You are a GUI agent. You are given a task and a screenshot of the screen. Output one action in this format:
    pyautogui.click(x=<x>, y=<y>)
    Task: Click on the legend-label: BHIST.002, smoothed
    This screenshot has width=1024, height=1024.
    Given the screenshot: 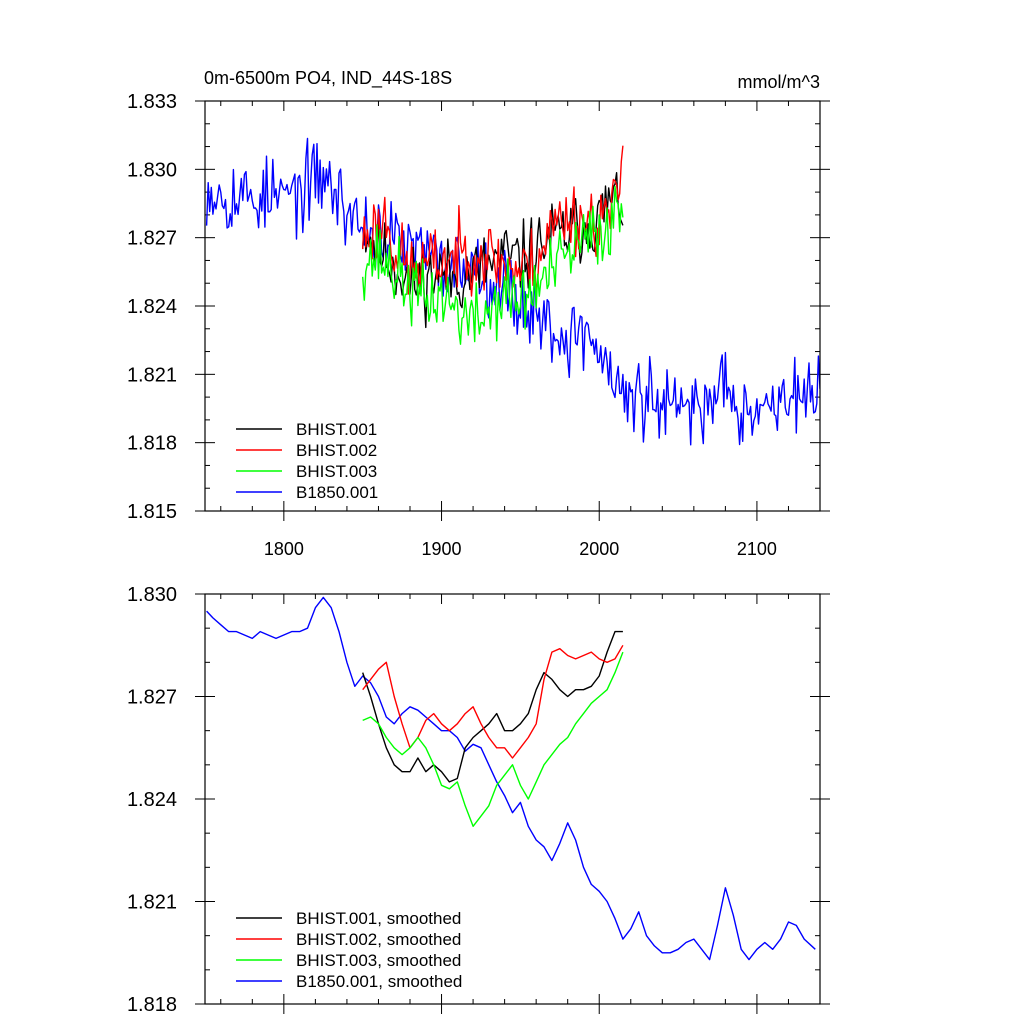 What is the action you would take?
    pyautogui.click(x=378, y=939)
    